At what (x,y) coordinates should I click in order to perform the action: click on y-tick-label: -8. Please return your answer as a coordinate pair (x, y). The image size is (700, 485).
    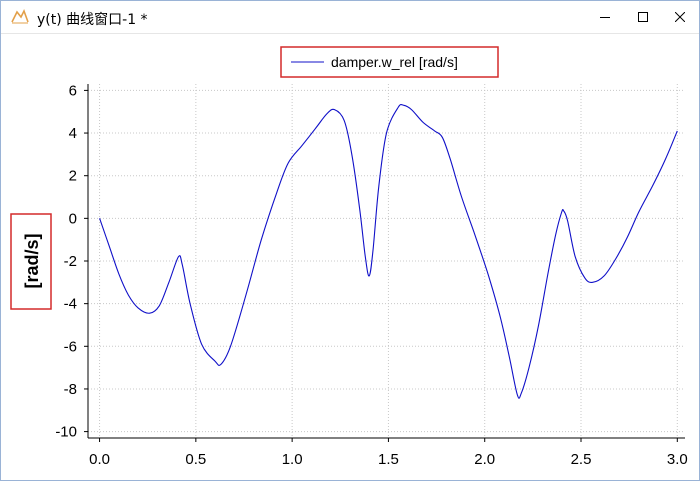
    Looking at the image, I should click on (70, 389).